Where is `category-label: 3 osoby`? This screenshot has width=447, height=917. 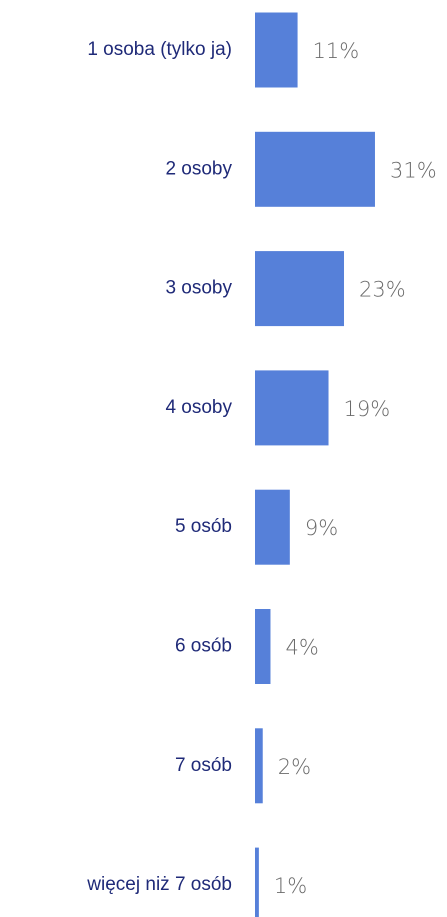
category-label: 3 osoby is located at coordinates (198, 288).